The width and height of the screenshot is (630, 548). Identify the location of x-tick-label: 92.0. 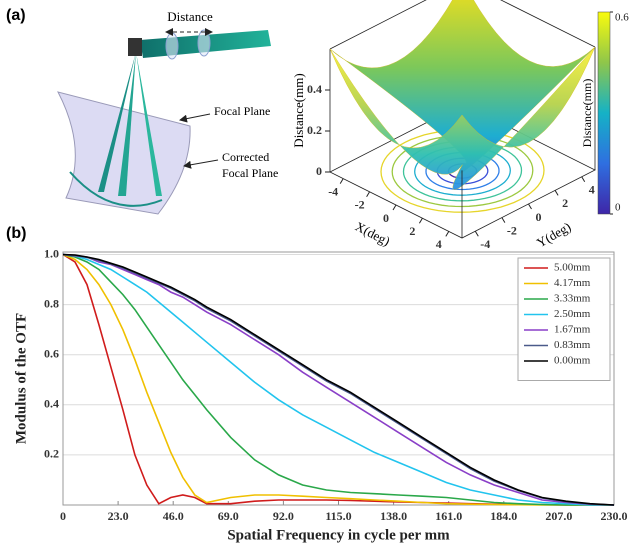
(283, 516).